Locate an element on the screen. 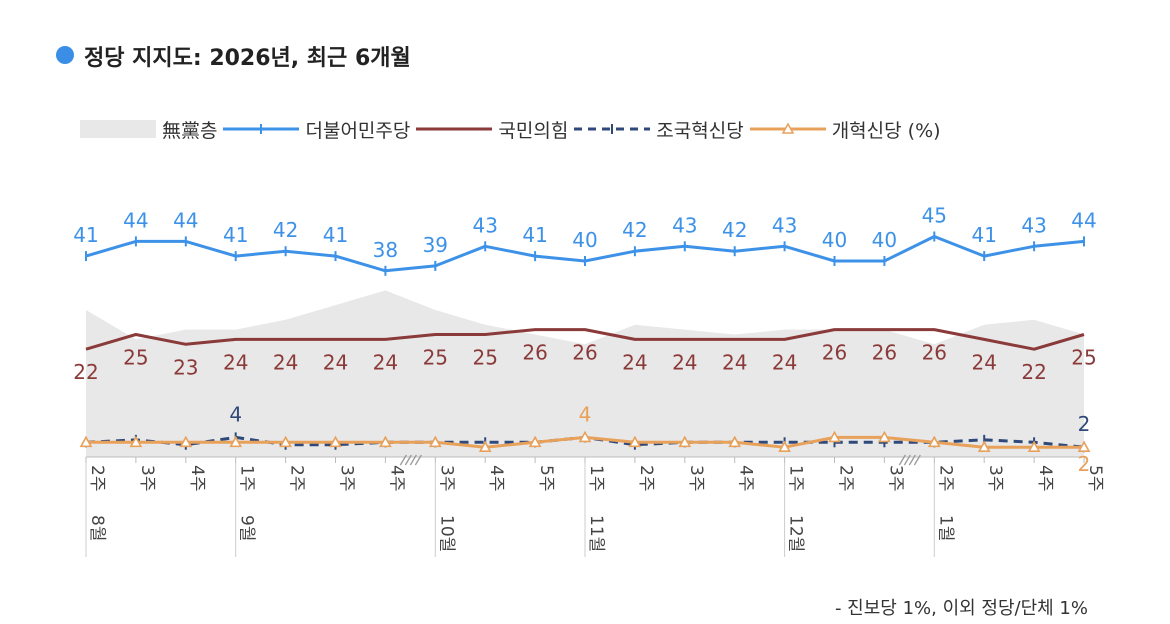  legend-item-rebuilding: 조국혁신당 is located at coordinates (659, 129).